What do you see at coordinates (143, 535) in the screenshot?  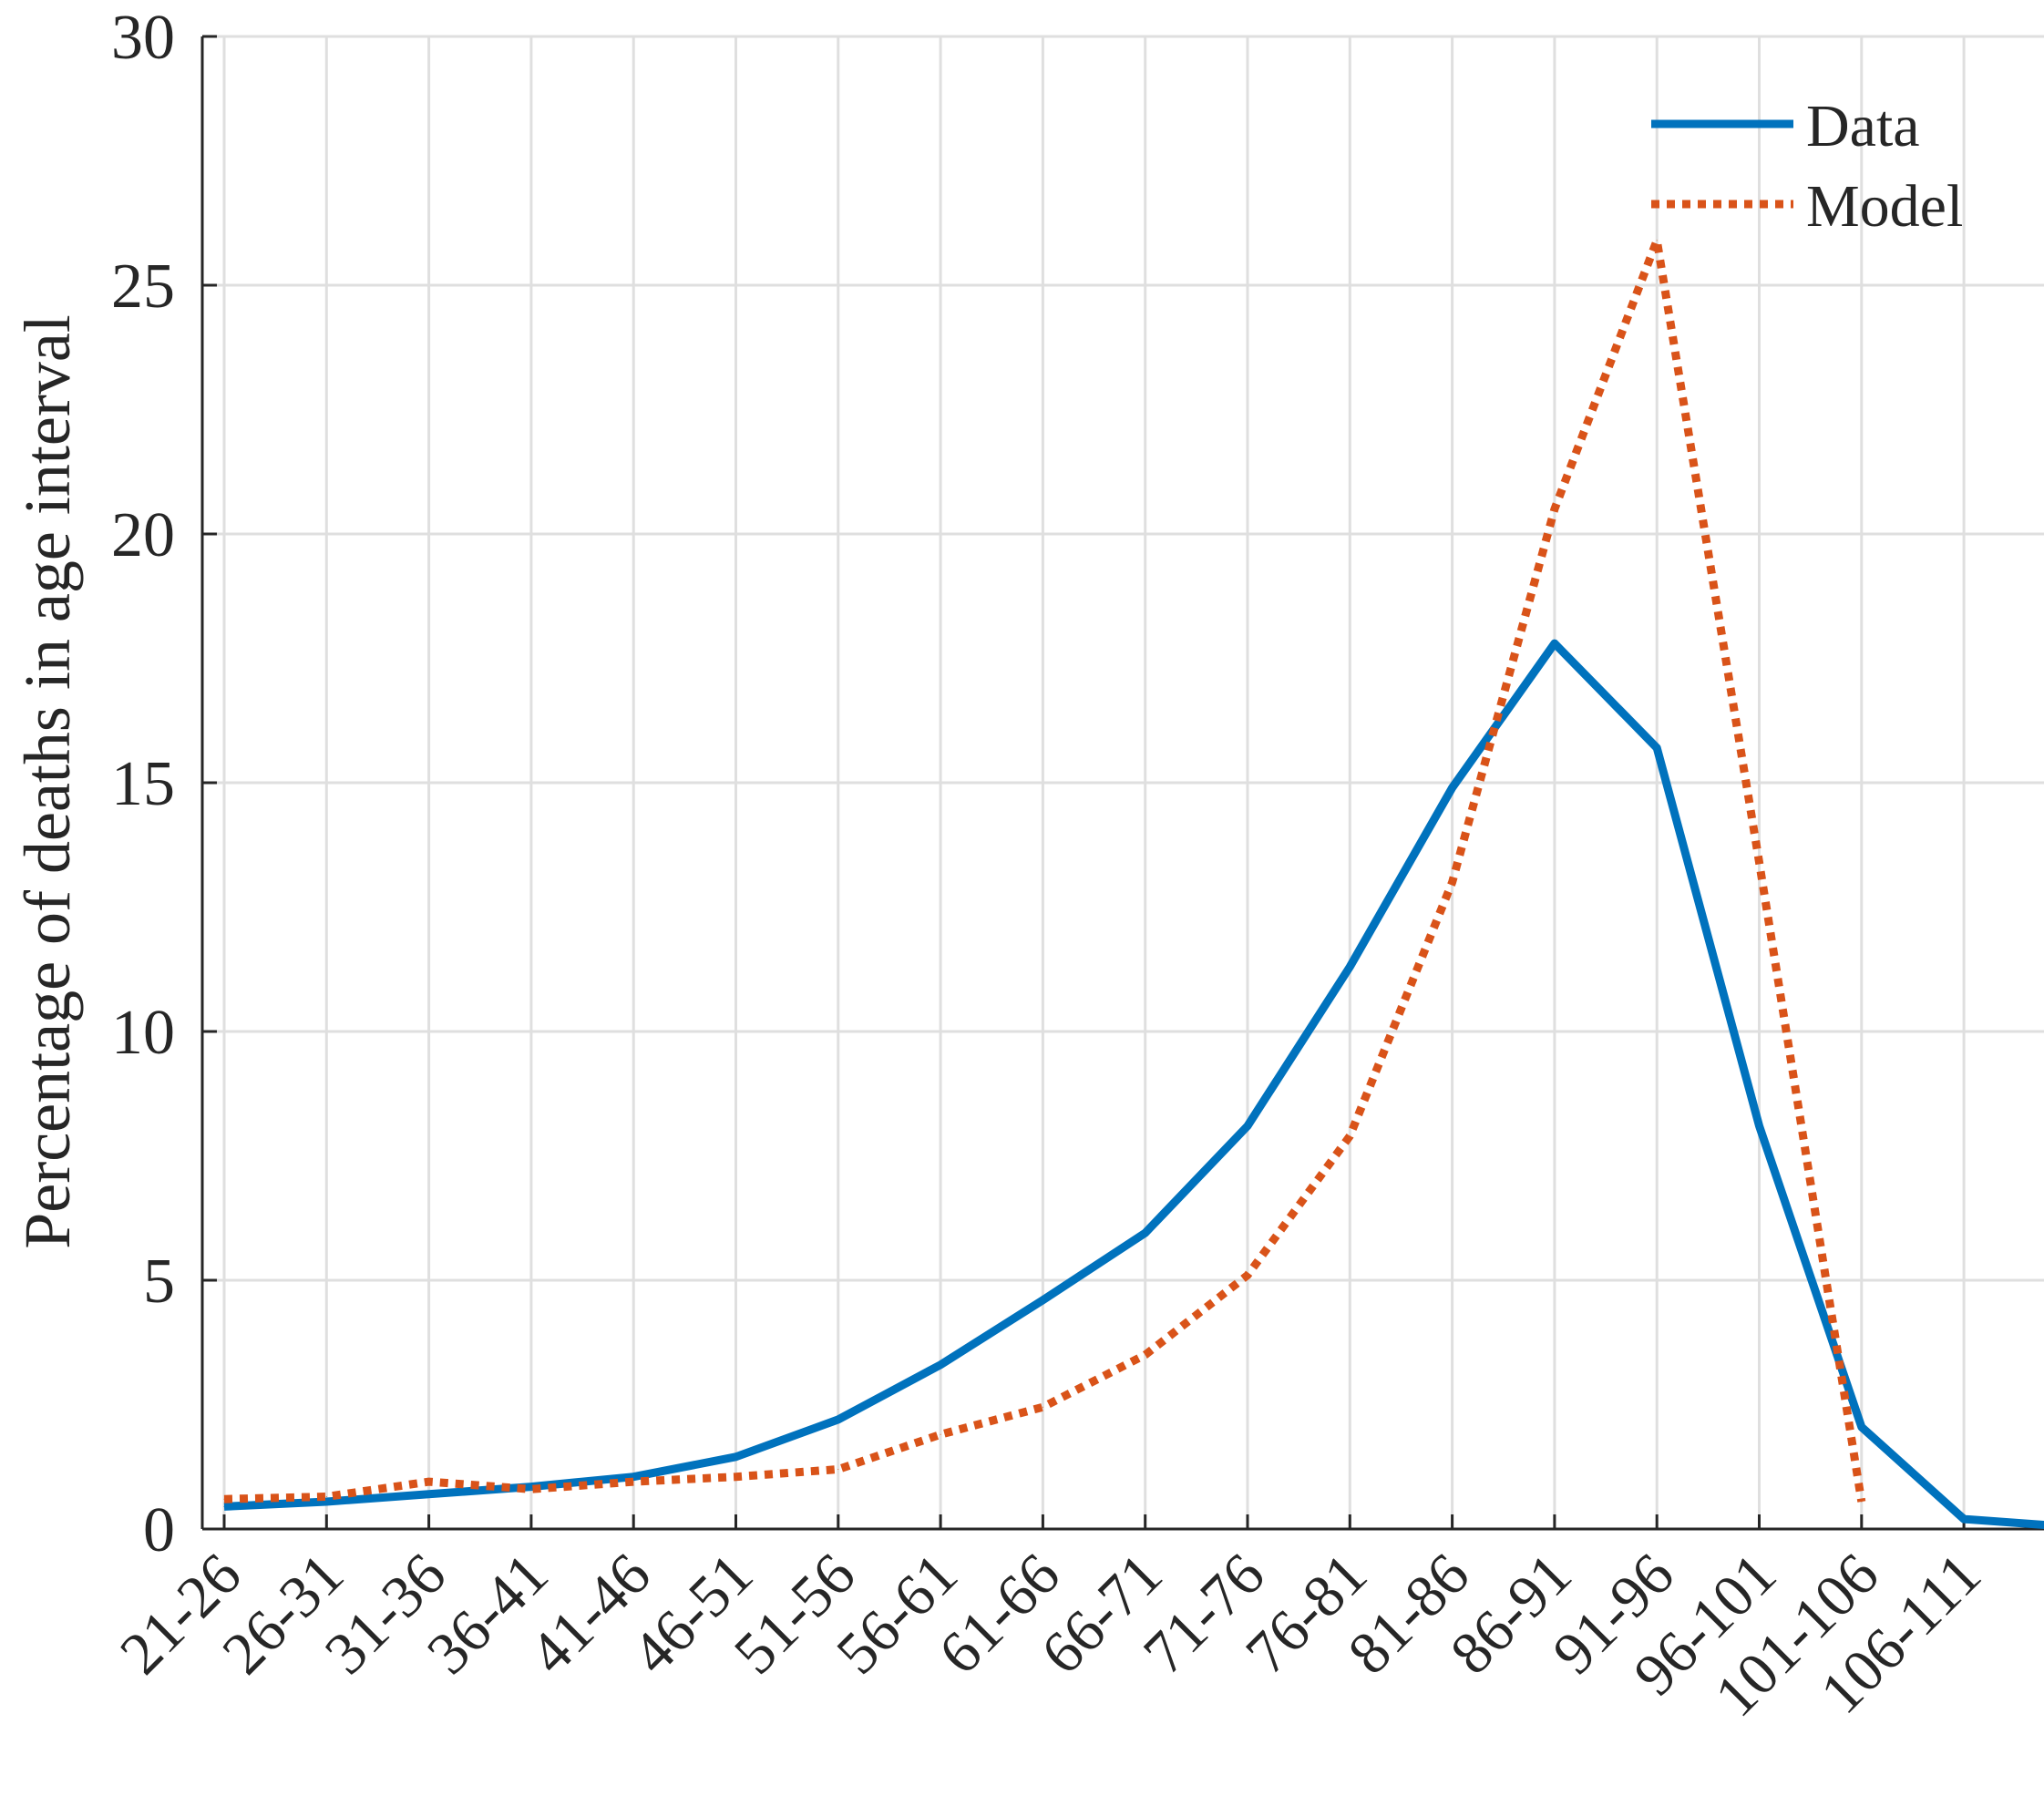 I see `y-tick-label: 20` at bounding box center [143, 535].